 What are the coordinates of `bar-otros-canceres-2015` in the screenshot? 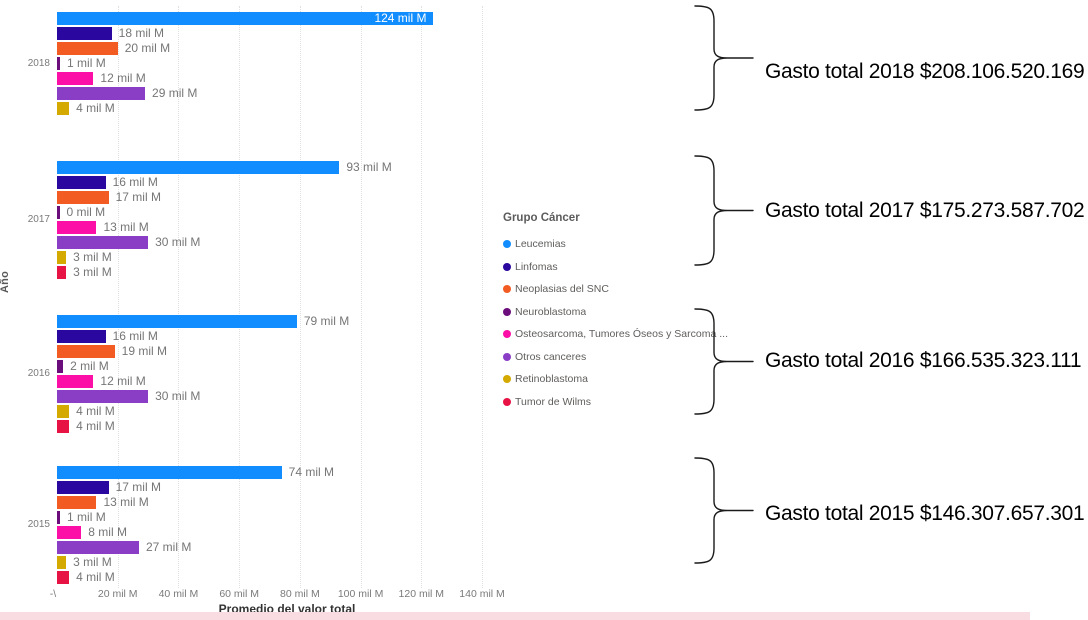 It's located at (98, 547).